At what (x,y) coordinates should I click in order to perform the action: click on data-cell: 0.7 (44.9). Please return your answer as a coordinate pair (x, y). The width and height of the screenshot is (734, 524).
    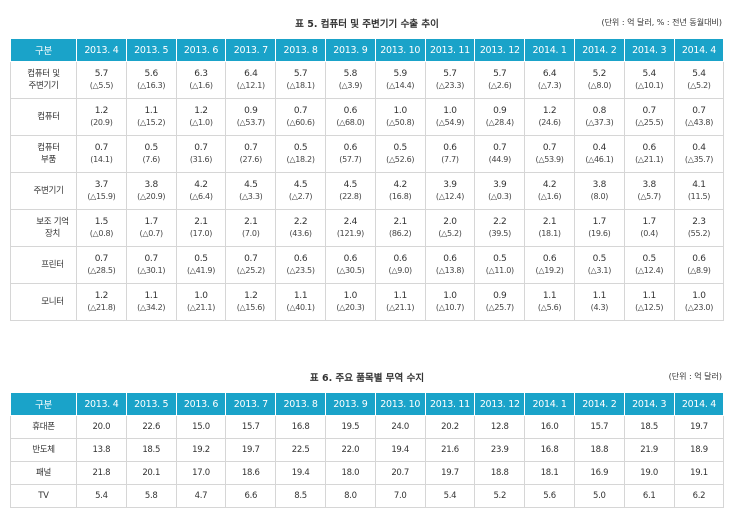
    Looking at the image, I should click on (500, 154).